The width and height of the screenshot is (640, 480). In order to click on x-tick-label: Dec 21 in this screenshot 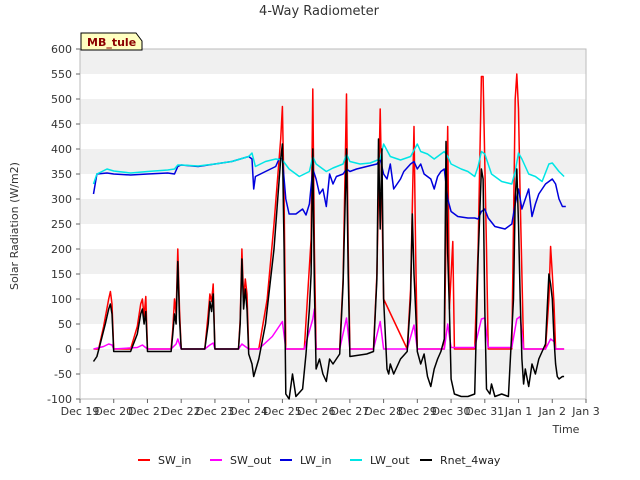, I will do `click(147, 411)`.